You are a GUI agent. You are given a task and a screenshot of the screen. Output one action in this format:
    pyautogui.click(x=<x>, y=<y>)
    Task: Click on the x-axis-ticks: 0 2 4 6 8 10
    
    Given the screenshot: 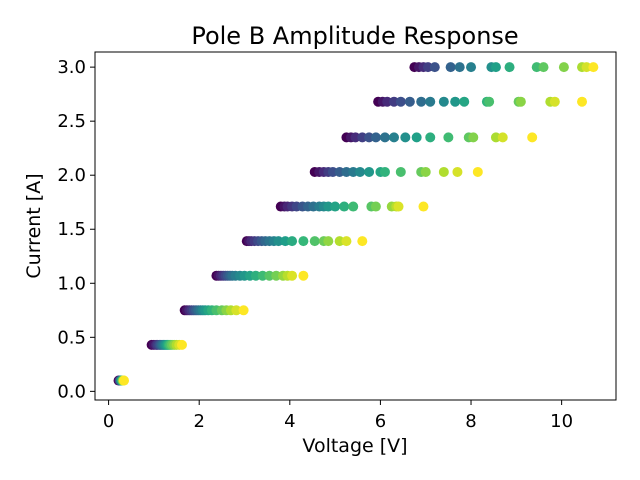 What is the action you would take?
    pyautogui.click(x=338, y=416)
    